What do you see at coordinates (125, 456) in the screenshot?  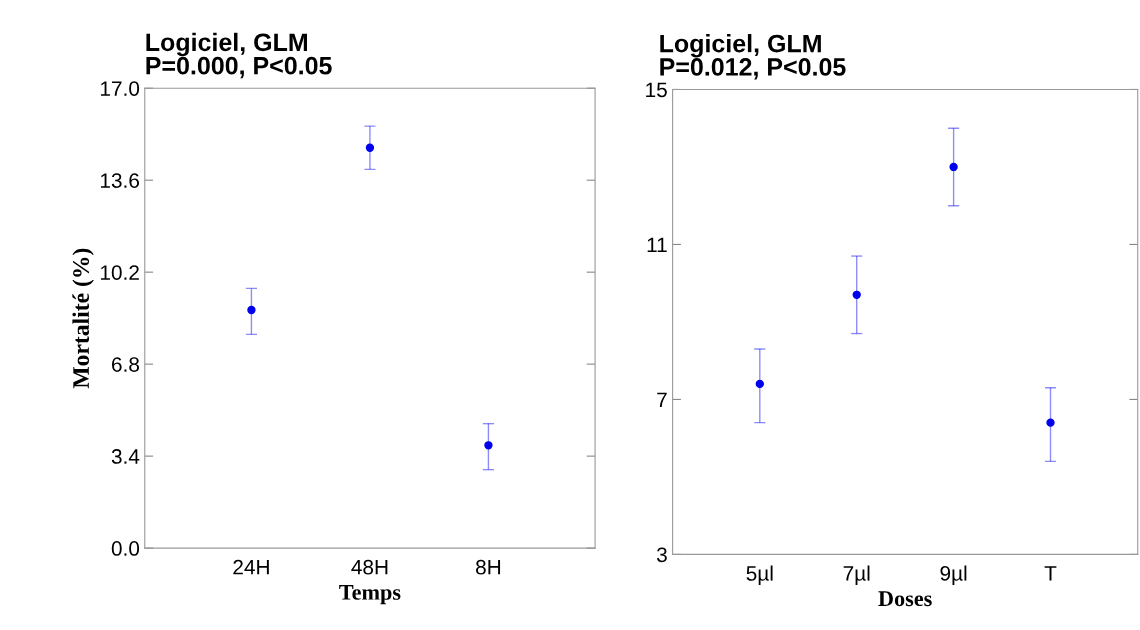 I see `y-tick-label: 3.4` at bounding box center [125, 456].